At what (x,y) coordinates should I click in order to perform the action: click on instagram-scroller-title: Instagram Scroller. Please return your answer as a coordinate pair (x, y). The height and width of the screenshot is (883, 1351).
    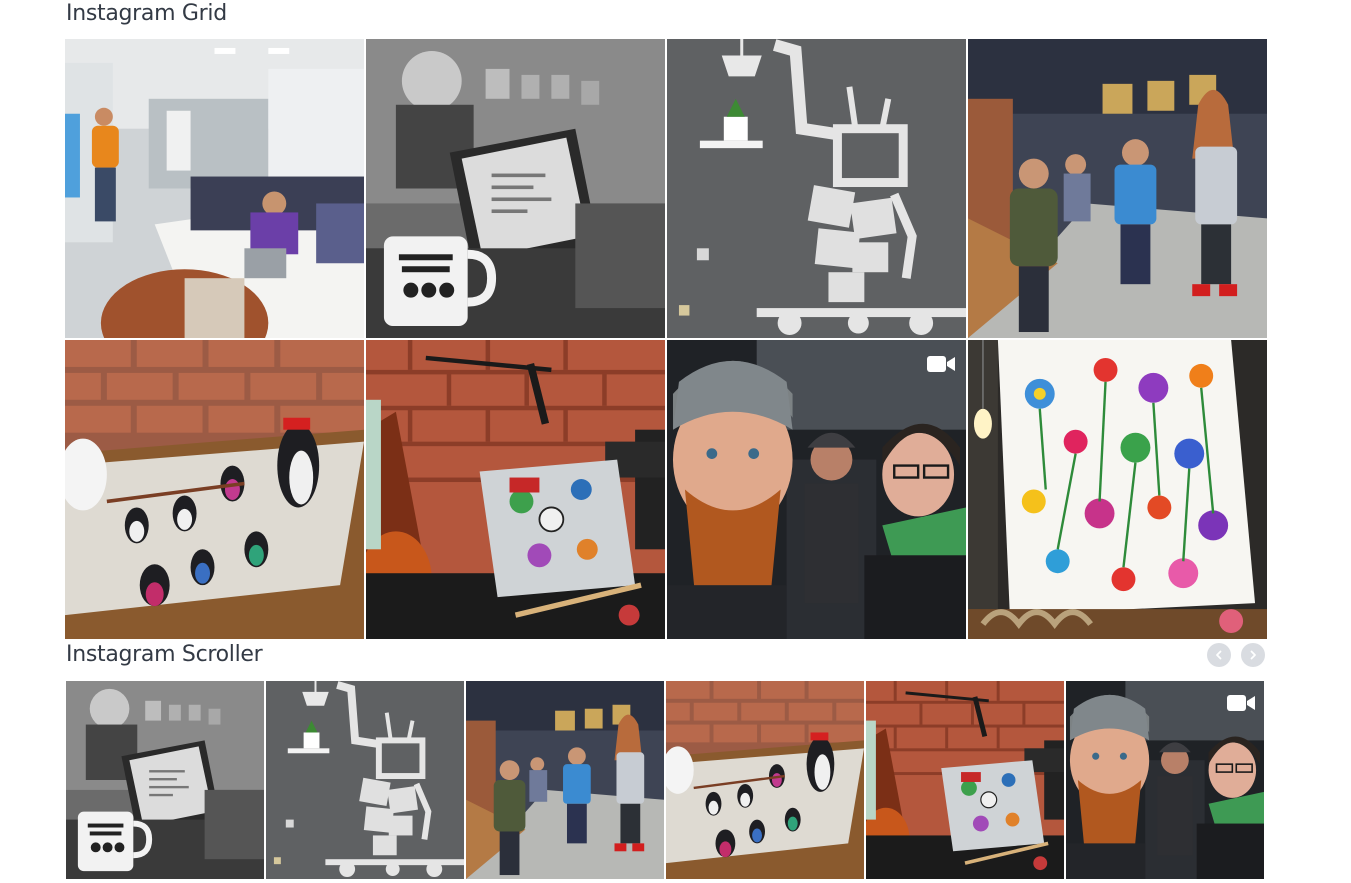
    Looking at the image, I should click on (164, 654).